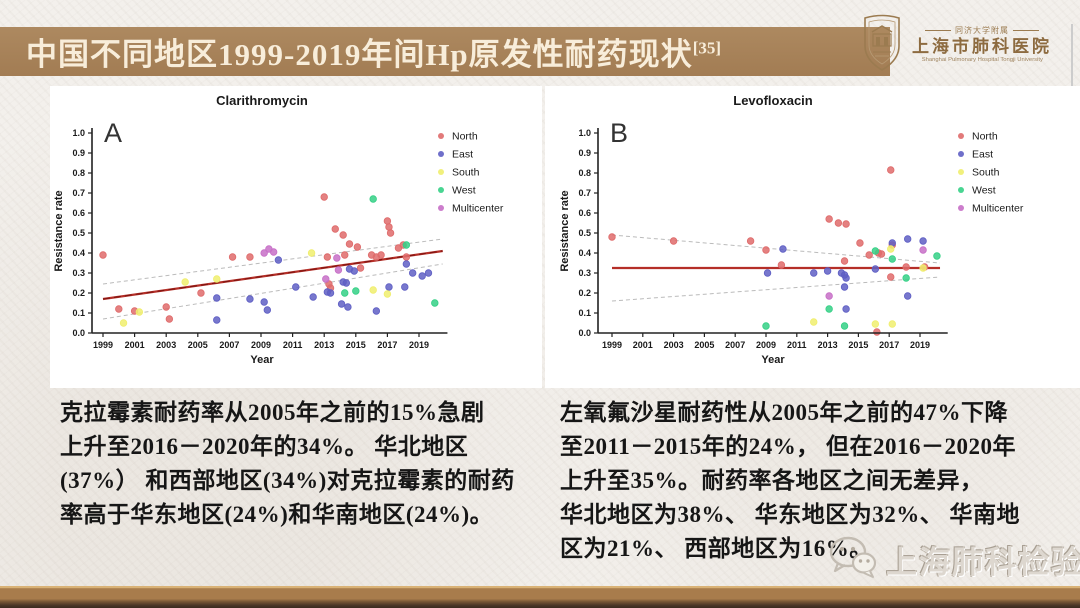 The image size is (1080, 608). I want to click on chart-title: Clarithromycin, so click(262, 100).